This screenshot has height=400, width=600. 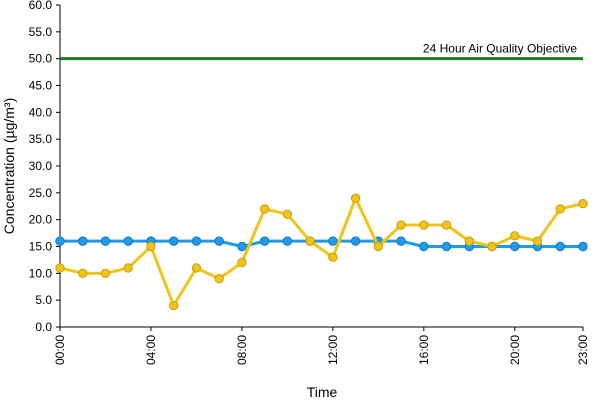 I want to click on y-tick-label: 35.0, so click(x=41, y=139).